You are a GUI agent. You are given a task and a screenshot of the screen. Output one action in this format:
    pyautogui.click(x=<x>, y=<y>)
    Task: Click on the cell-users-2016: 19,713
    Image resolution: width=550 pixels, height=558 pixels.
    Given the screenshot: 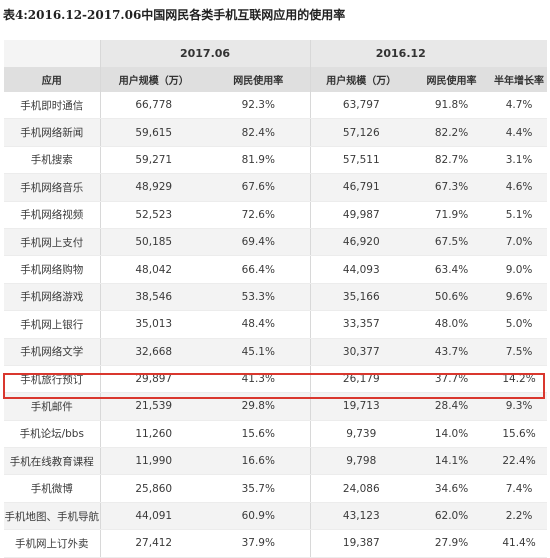 What is the action you would take?
    pyautogui.click(x=361, y=406)
    